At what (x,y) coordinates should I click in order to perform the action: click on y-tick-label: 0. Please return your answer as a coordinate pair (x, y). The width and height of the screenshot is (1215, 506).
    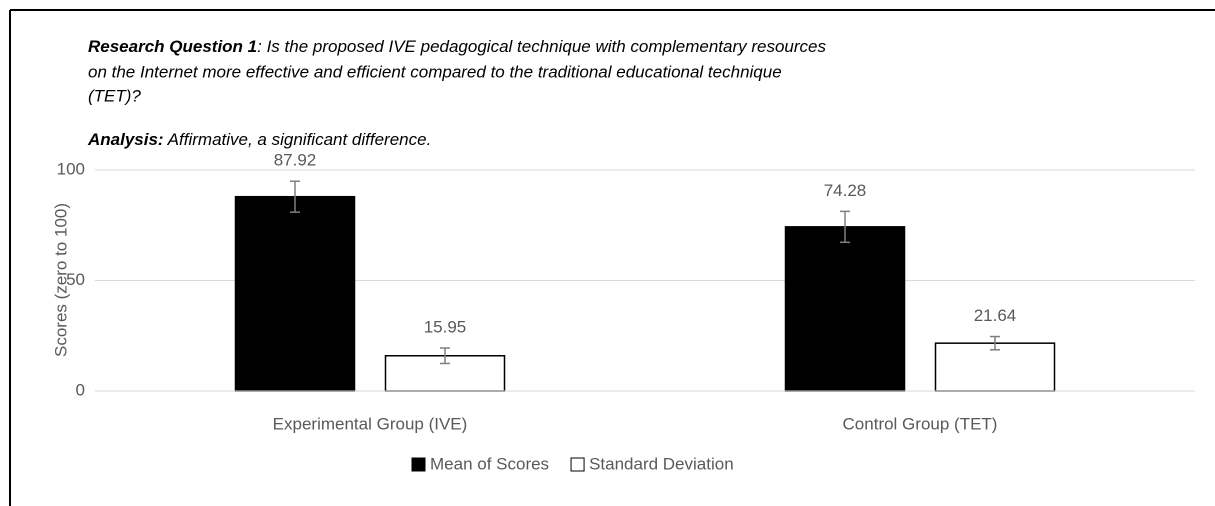
    Looking at the image, I should click on (80, 389).